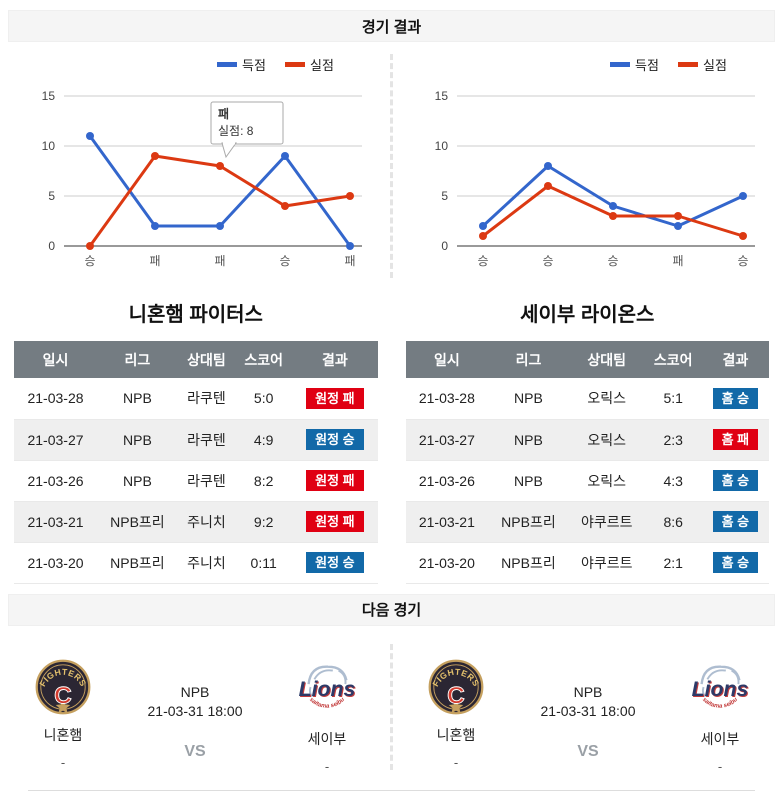  What do you see at coordinates (263, 480) in the screenshot?
I see `score-cell: 8:2` at bounding box center [263, 480].